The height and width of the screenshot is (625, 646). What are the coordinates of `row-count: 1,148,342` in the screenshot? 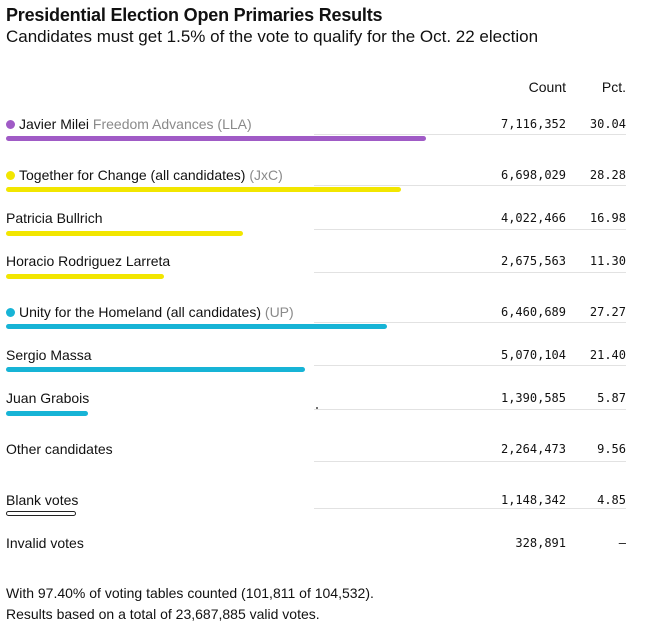 It's located at (533, 500).